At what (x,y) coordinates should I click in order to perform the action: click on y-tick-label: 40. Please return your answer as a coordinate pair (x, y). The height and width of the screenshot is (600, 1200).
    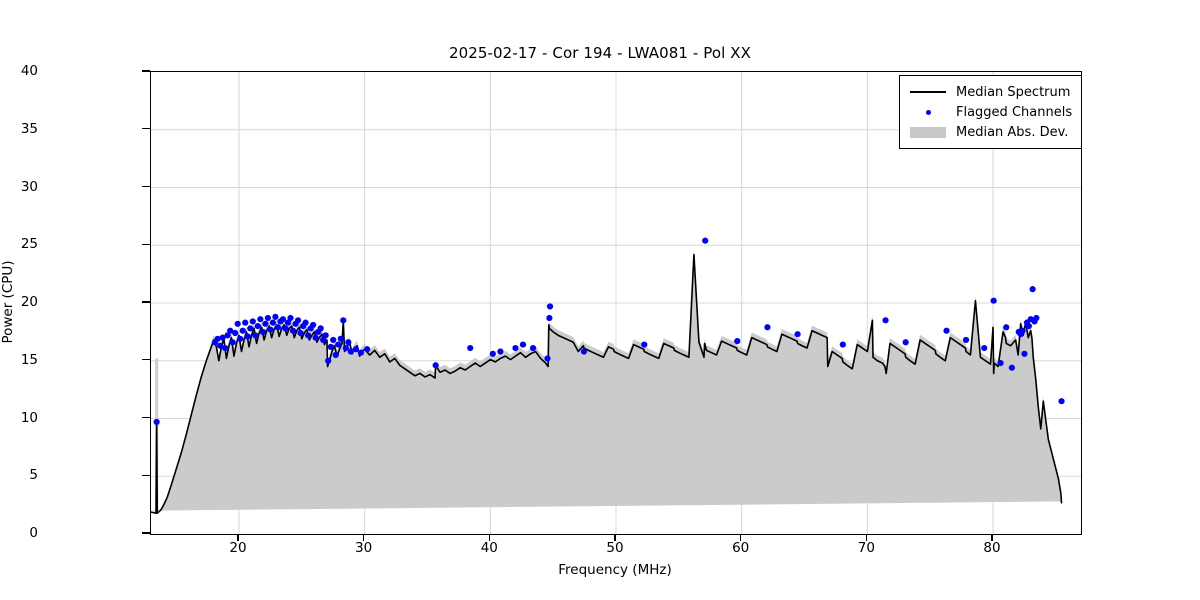
    Looking at the image, I should click on (29, 71).